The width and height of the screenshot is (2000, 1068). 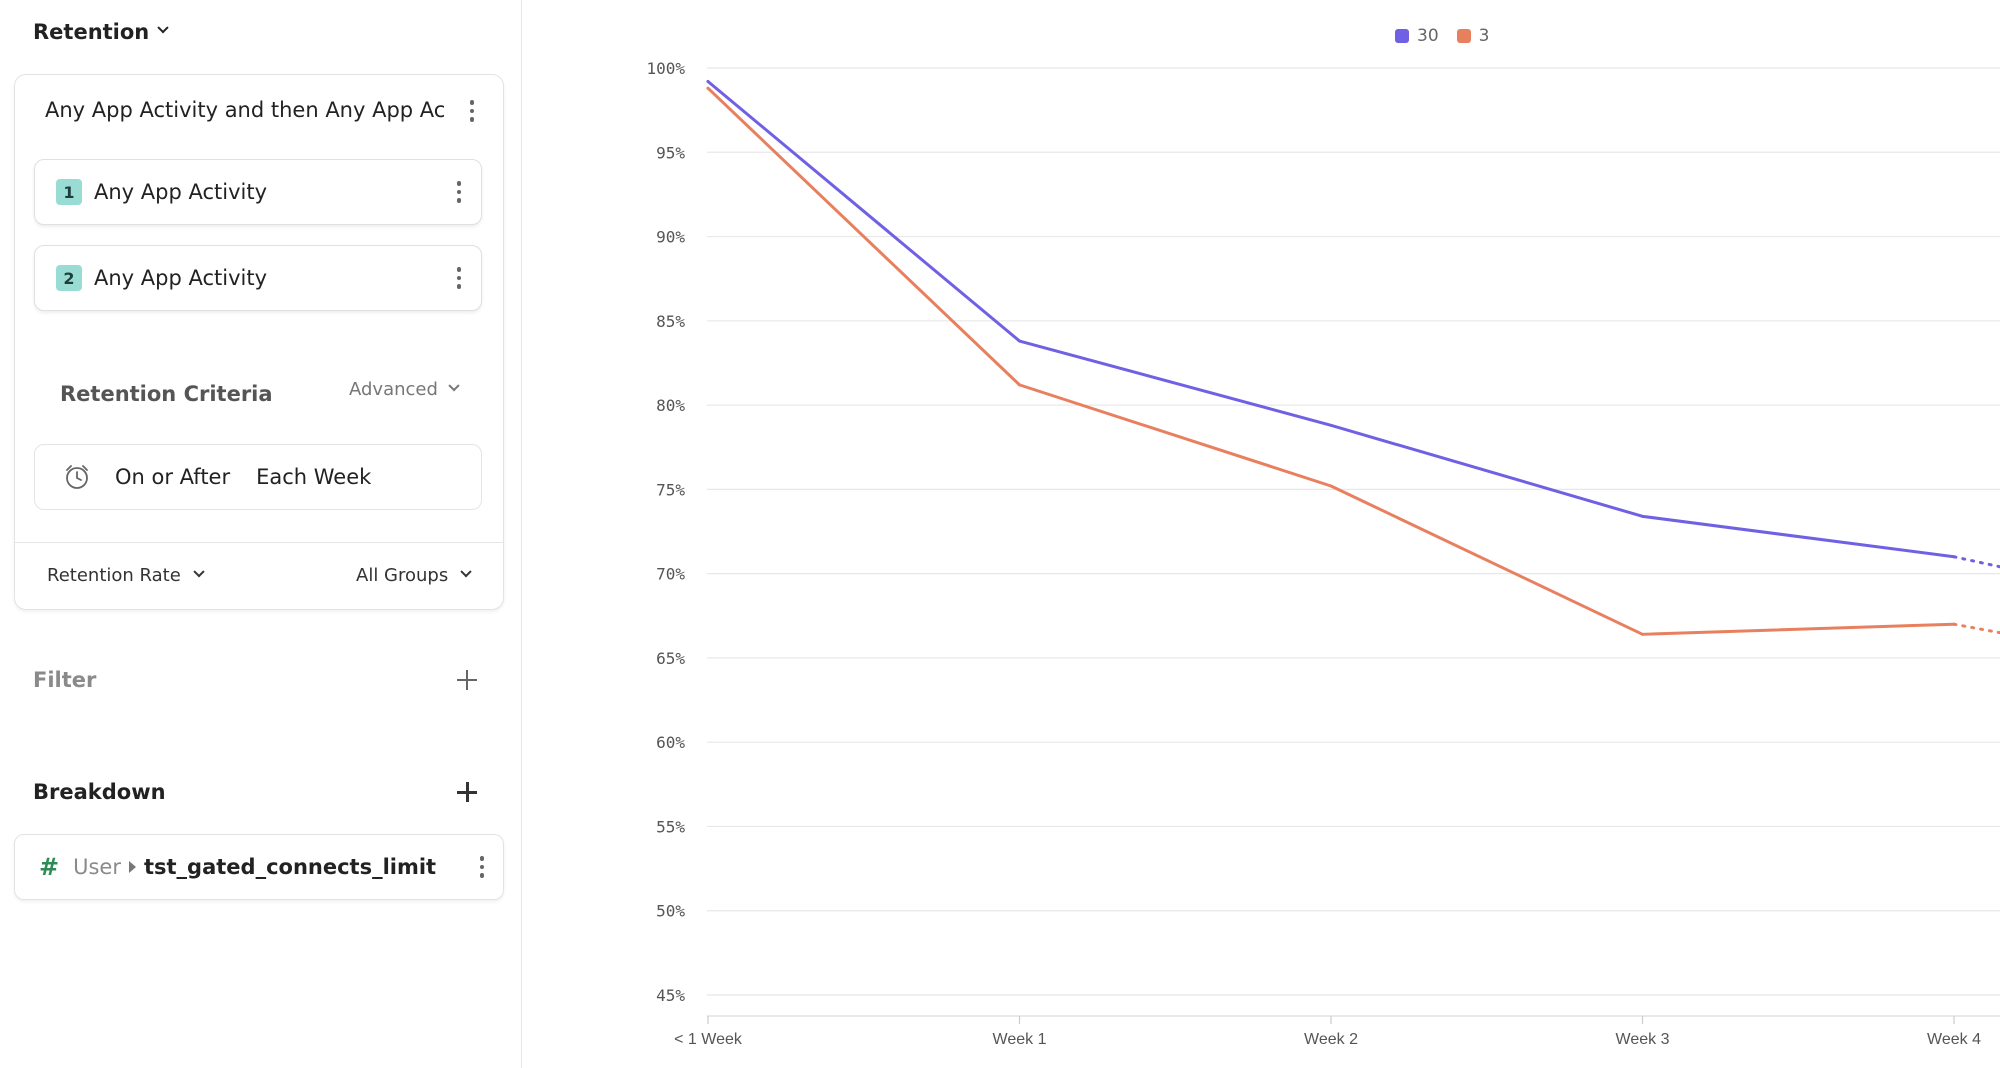 What do you see at coordinates (472, 111) in the screenshot?
I see `metric-menu-icon` at bounding box center [472, 111].